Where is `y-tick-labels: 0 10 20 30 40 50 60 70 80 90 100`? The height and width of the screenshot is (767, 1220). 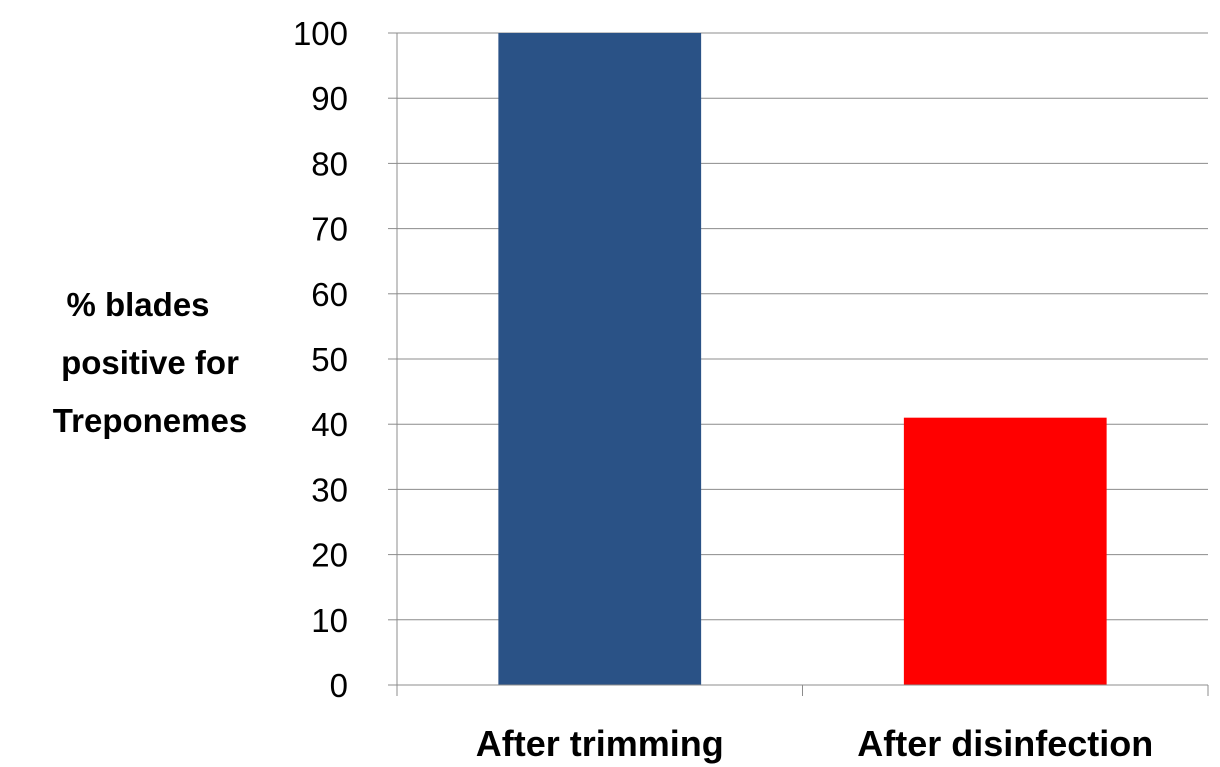
y-tick-labels: 0 10 20 30 40 50 60 70 80 90 100 is located at coordinates (345, 359).